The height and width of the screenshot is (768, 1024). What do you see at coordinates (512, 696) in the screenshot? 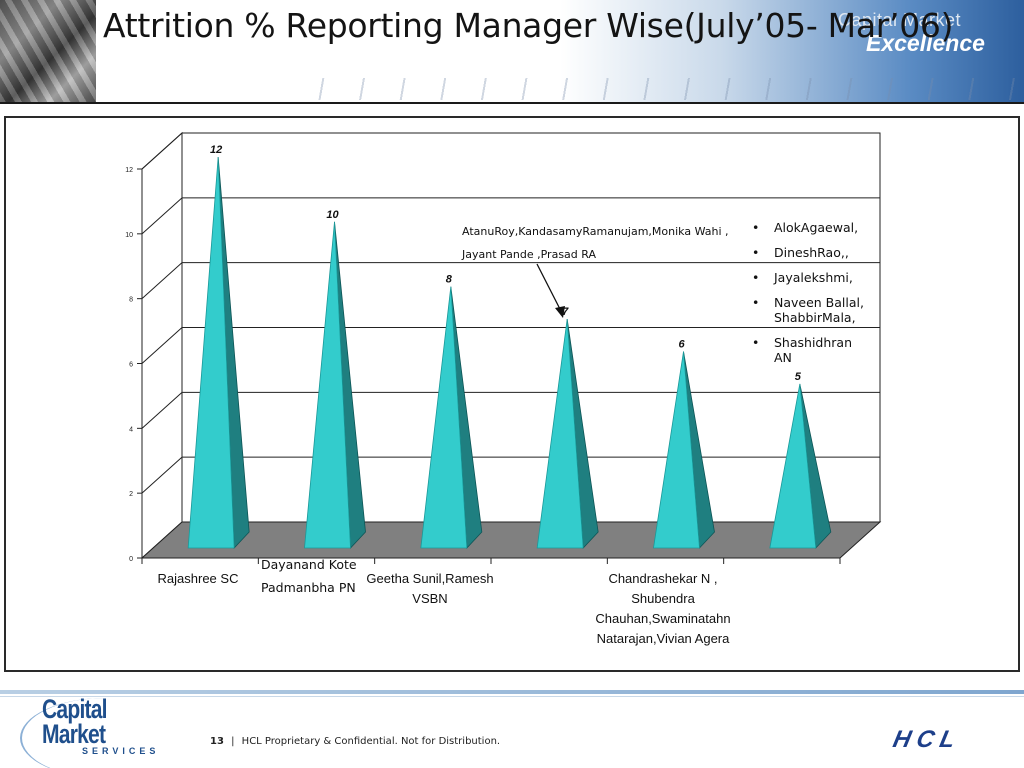
I see `footer-stripe-thin` at bounding box center [512, 696].